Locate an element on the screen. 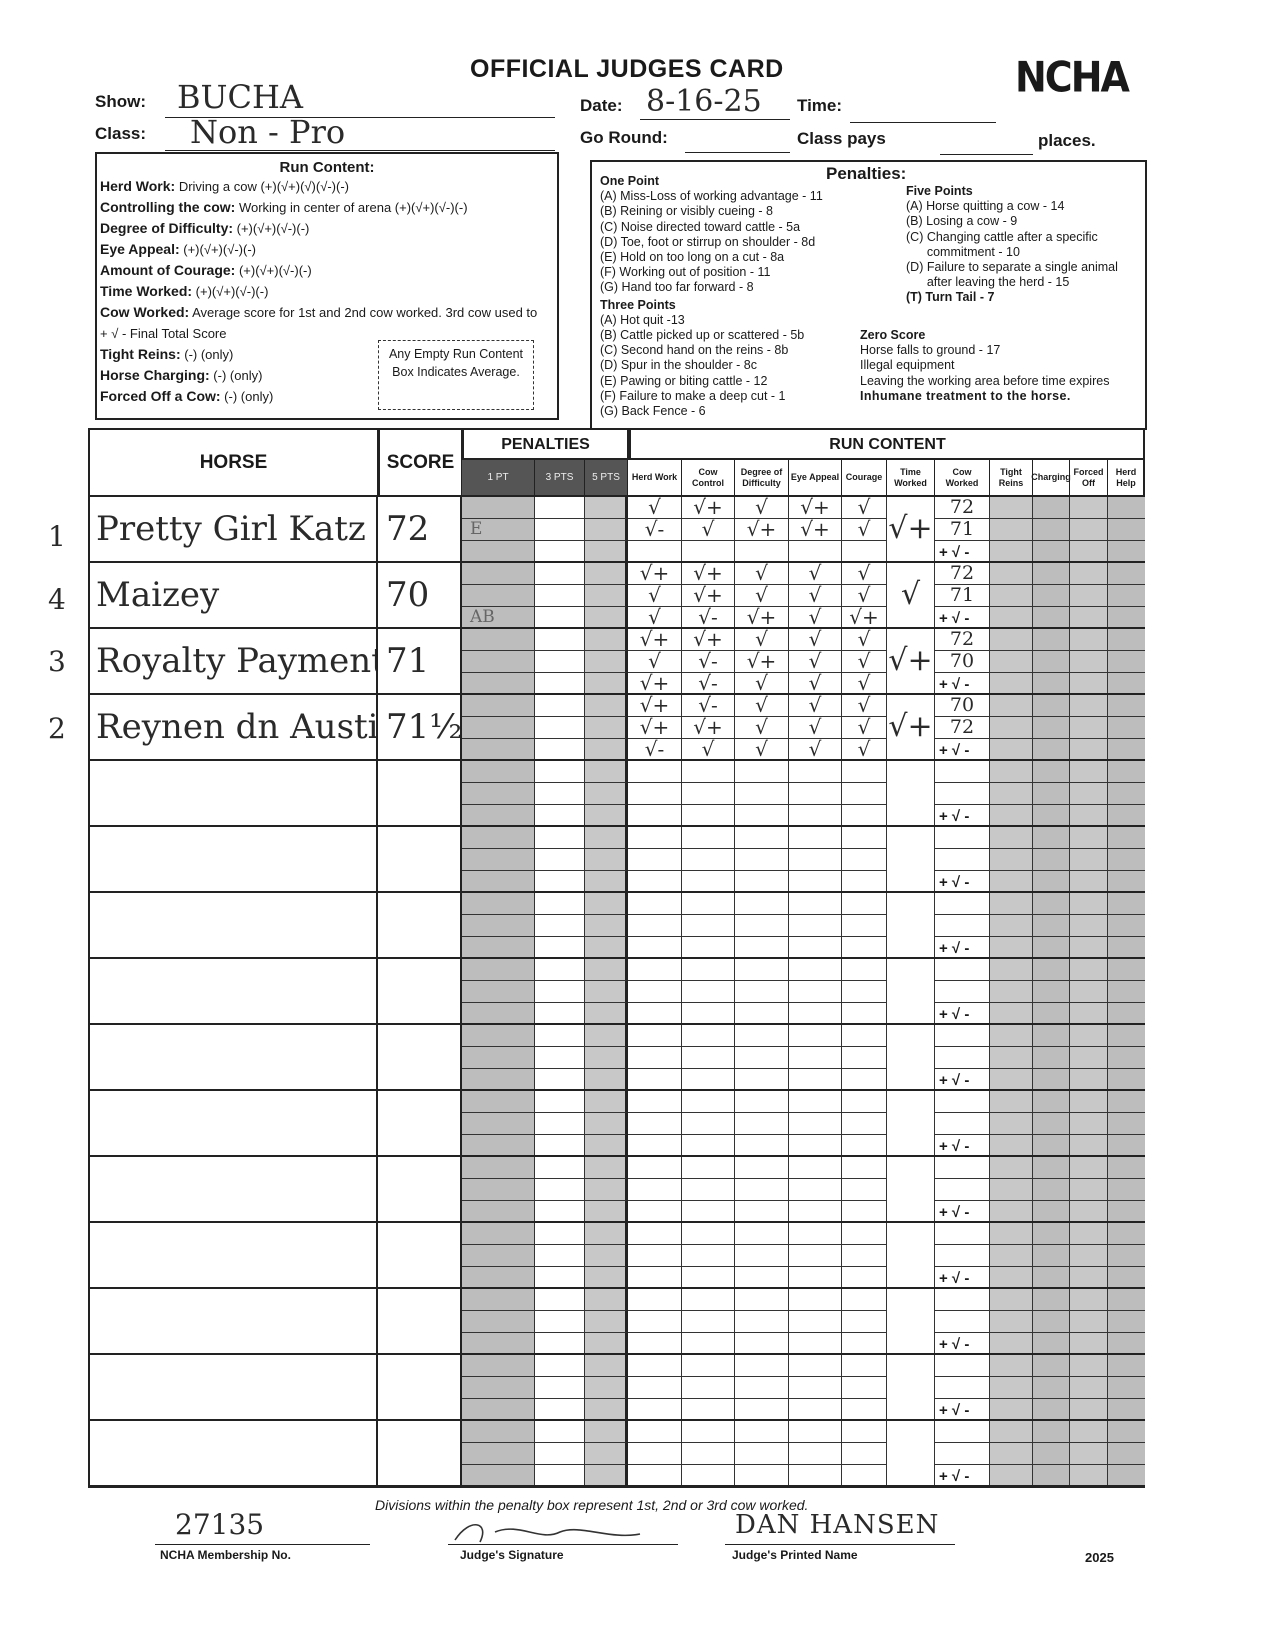 The height and width of the screenshot is (1642, 1273). time-field is located at coordinates (923, 111).